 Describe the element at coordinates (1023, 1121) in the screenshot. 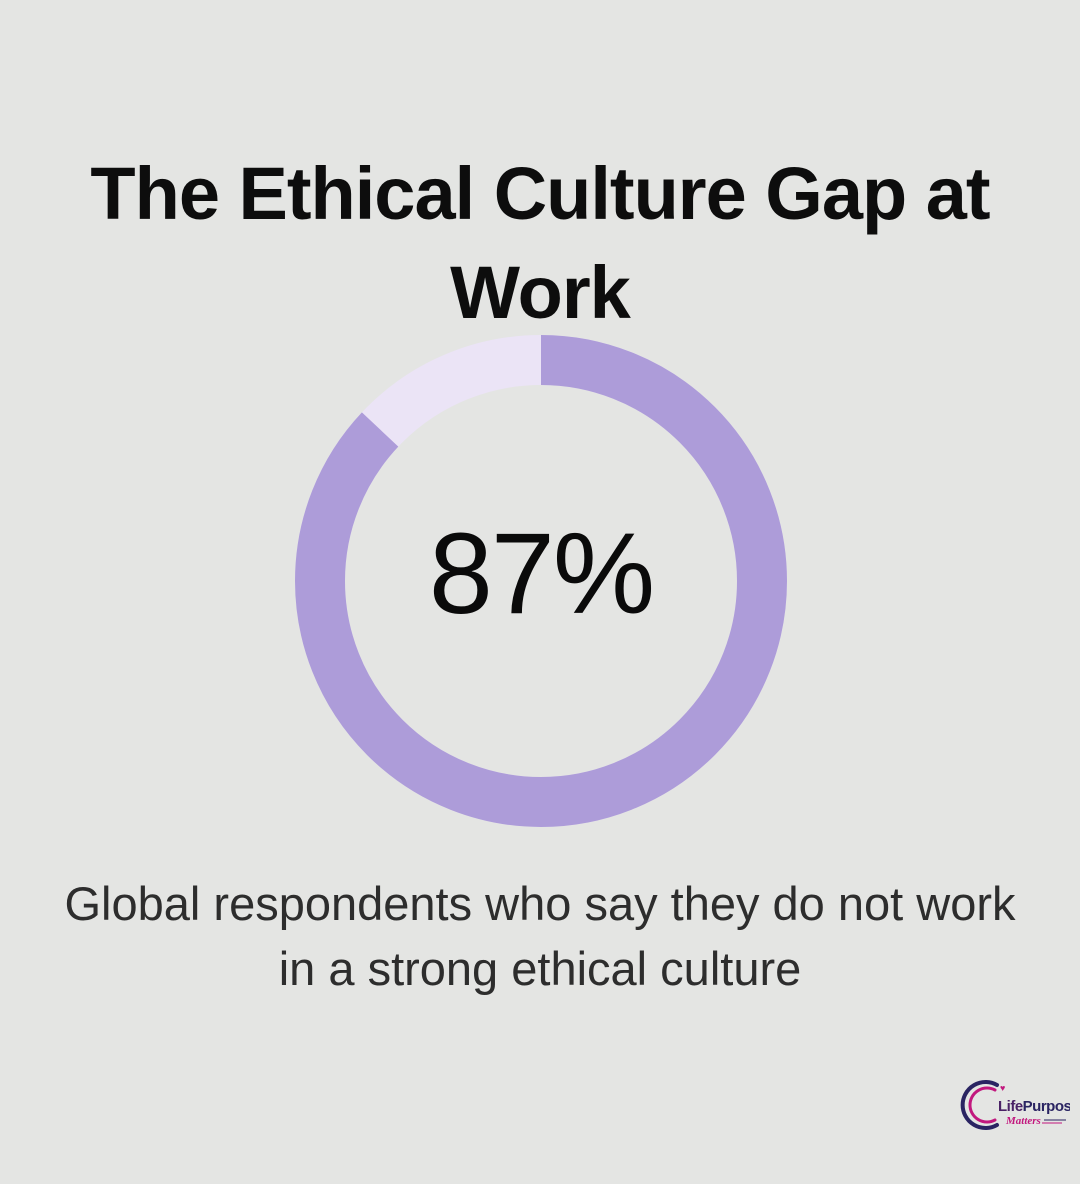

I see `logo-tagline: Matters` at that location.